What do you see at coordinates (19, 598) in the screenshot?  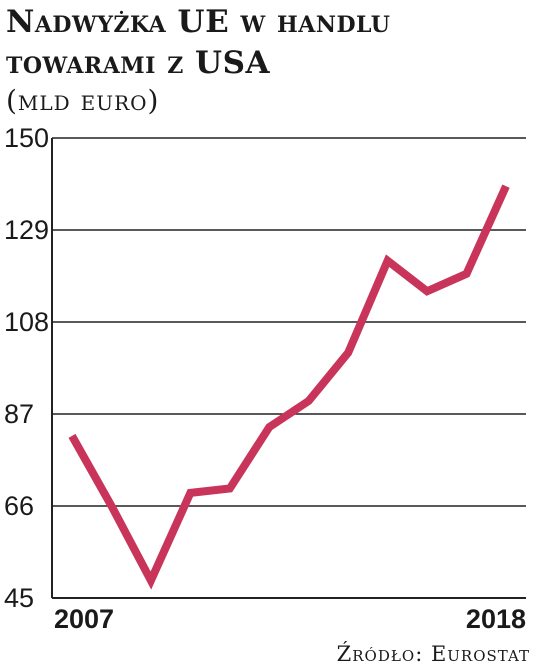 I see `y-tick-label-45: 45` at bounding box center [19, 598].